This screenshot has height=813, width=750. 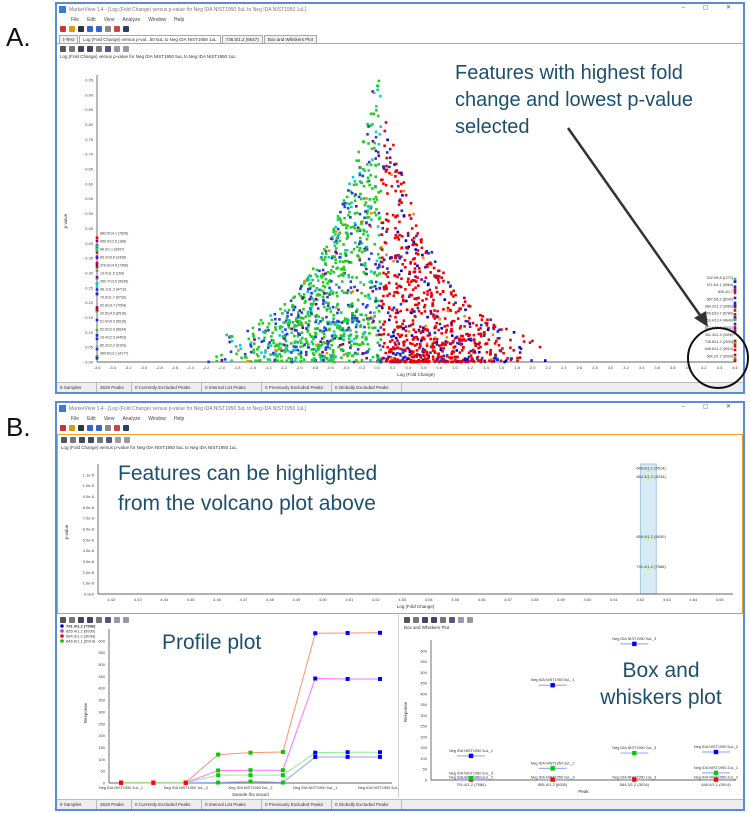 I want to click on legend-item: 855.4/1.2 (6930), so click(x=81, y=631).